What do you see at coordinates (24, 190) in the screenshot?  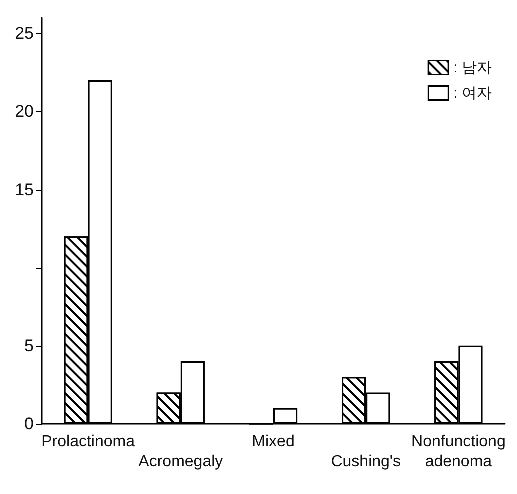 I see `y-tick-label: 15` at bounding box center [24, 190].